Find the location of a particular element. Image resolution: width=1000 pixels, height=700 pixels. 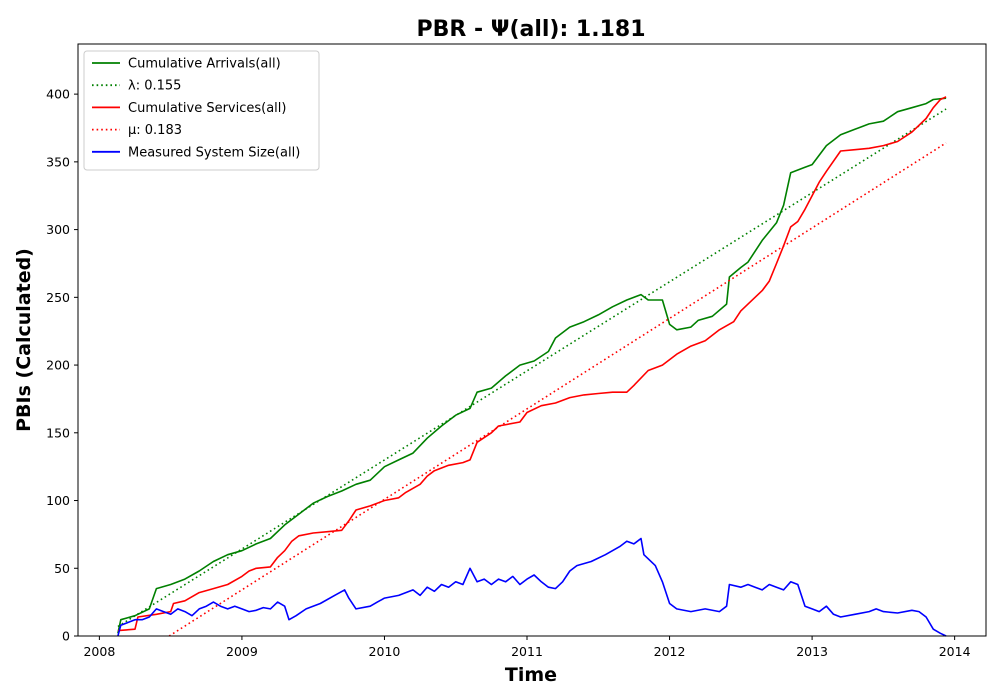

legend-label-2: Cumulative Services(all) is located at coordinates (207, 108).